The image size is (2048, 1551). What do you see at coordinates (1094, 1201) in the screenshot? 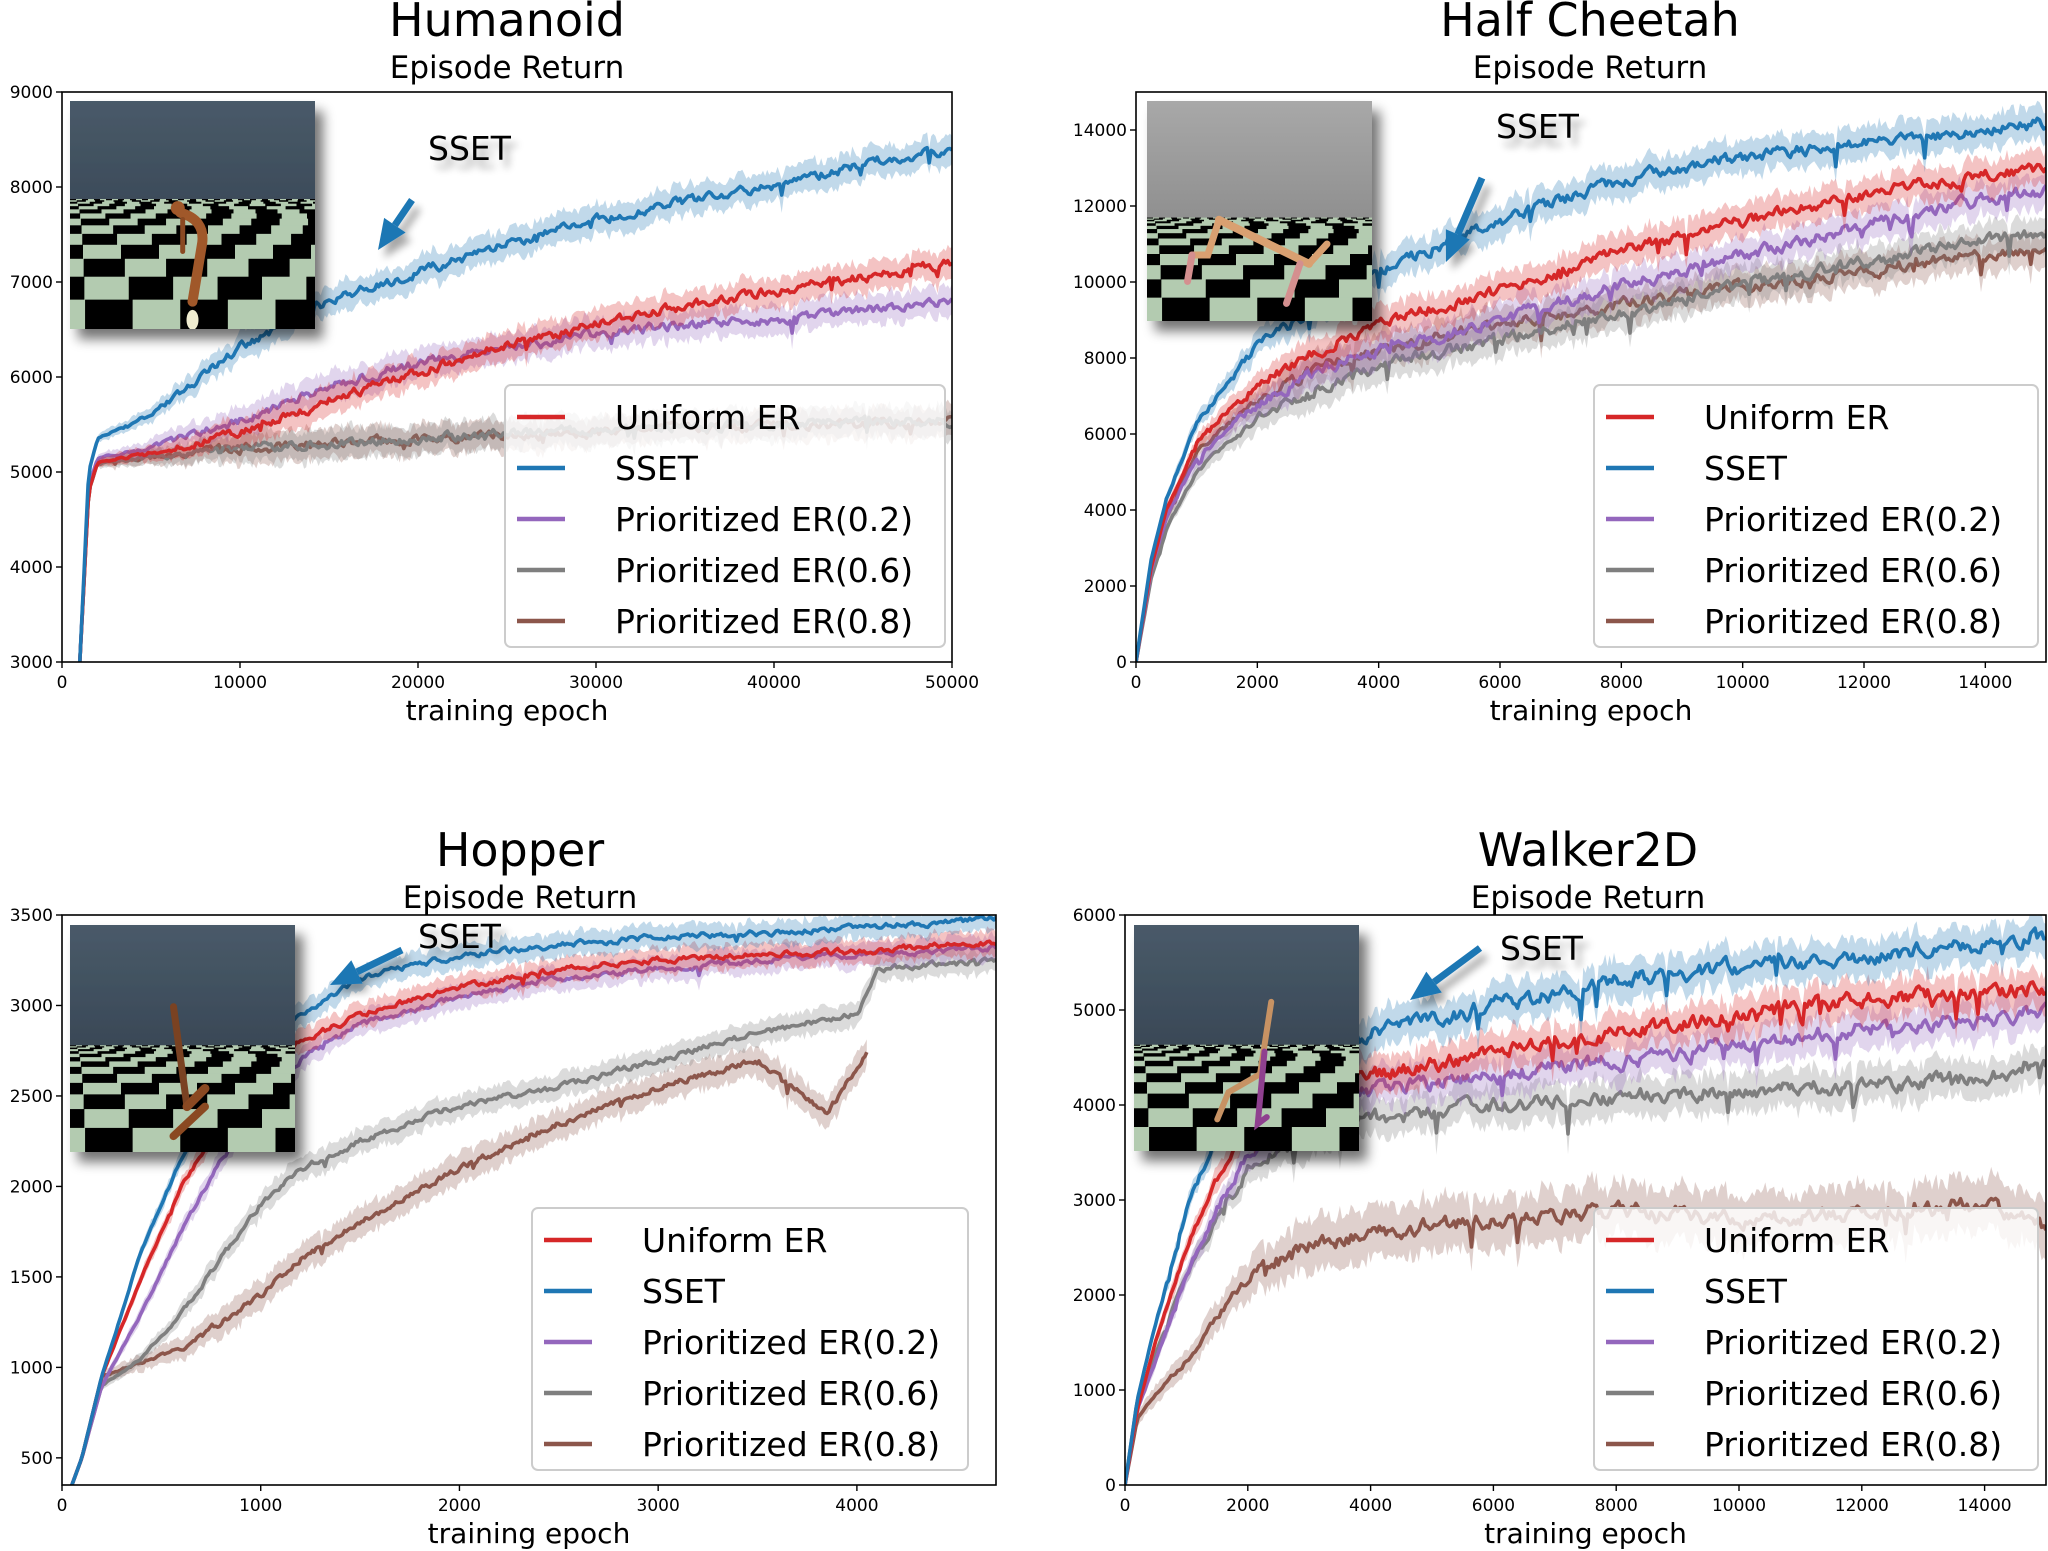
I see `y-tick-label: 3000` at bounding box center [1094, 1201].